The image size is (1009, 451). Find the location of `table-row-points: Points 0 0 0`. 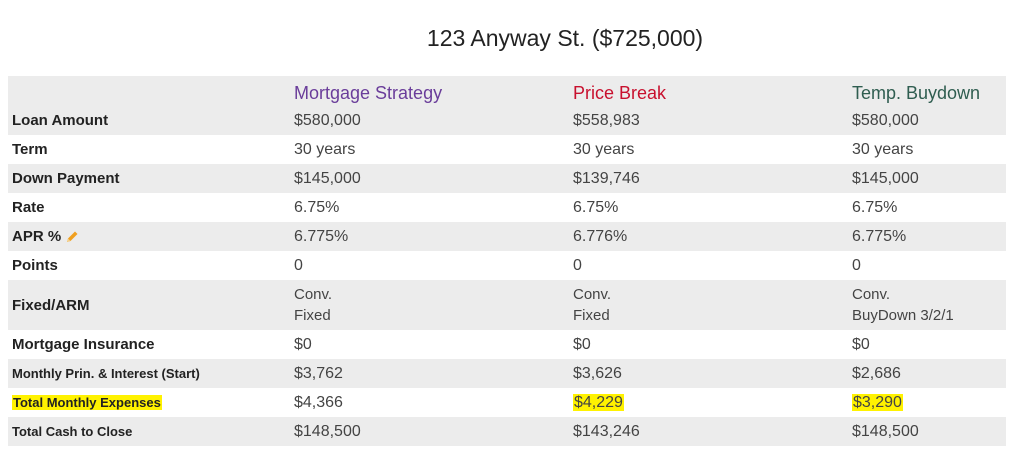

table-row-points: Points 0 0 0 is located at coordinates (507, 265).